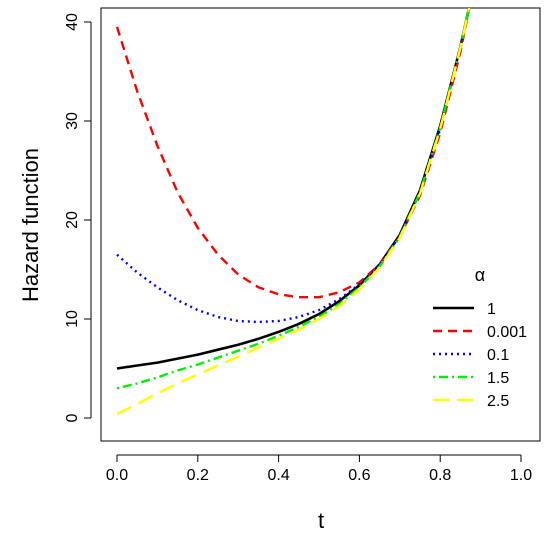 The image size is (550, 540). What do you see at coordinates (72, 319) in the screenshot?
I see `y-tick-label: 10` at bounding box center [72, 319].